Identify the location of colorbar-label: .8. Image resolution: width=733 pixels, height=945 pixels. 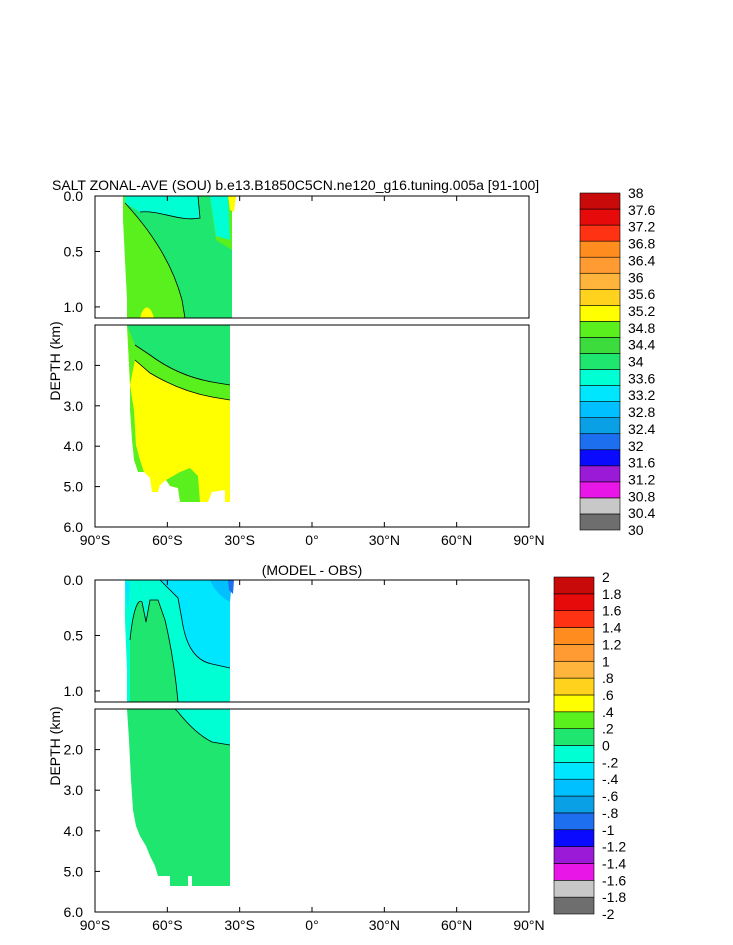
(608, 678).